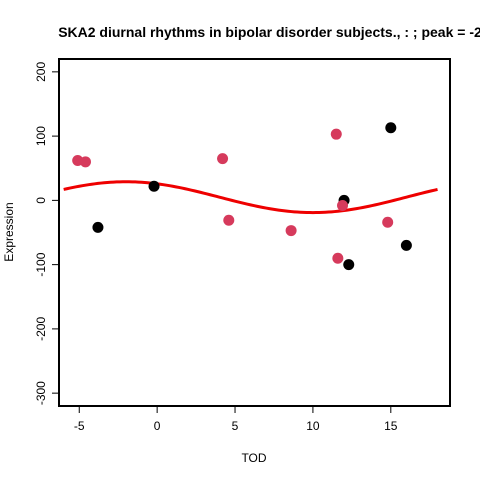  What do you see at coordinates (41, 200) in the screenshot?
I see `y-tick-label: 0` at bounding box center [41, 200].